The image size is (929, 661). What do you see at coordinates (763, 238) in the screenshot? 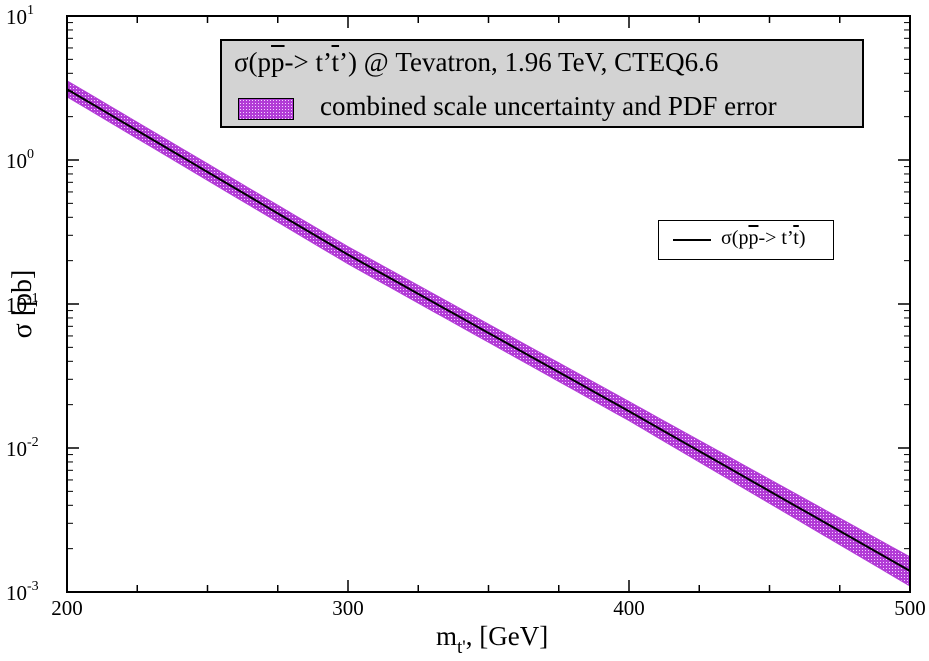
I see `line-legend-label: σ(pp-> t’t)` at bounding box center [763, 238].